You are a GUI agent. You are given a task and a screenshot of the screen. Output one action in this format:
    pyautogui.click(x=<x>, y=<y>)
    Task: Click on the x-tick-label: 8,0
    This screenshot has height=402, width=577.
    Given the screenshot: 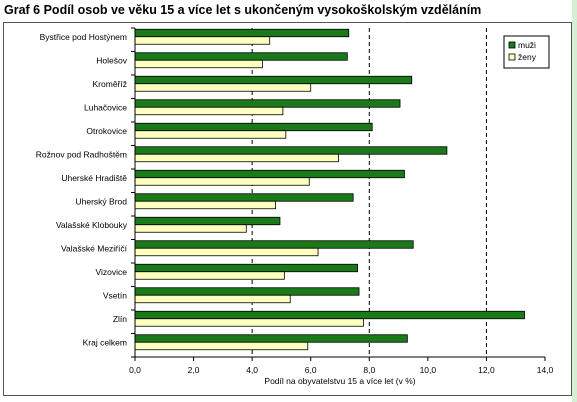 What is the action you would take?
    pyautogui.click(x=369, y=370)
    